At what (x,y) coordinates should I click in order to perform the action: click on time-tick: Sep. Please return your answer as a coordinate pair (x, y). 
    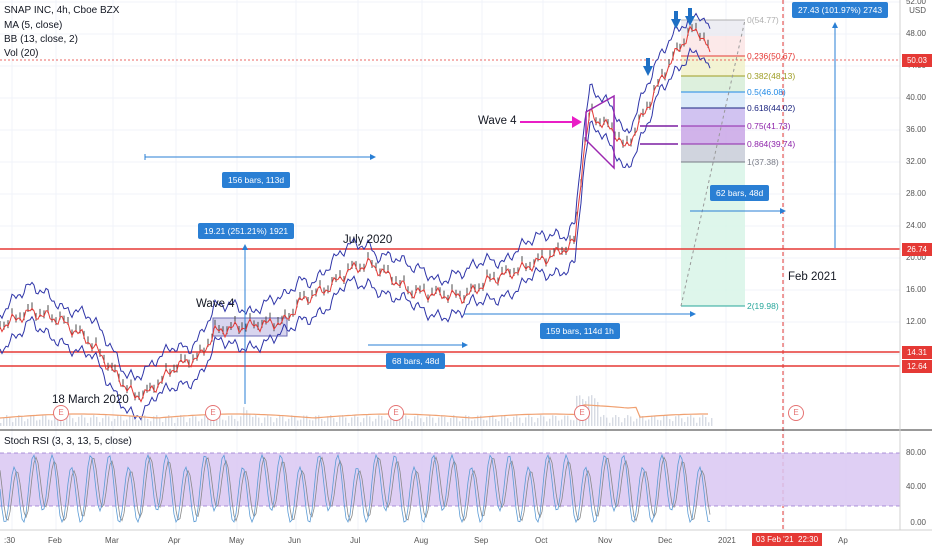
    Looking at the image, I should click on (481, 540).